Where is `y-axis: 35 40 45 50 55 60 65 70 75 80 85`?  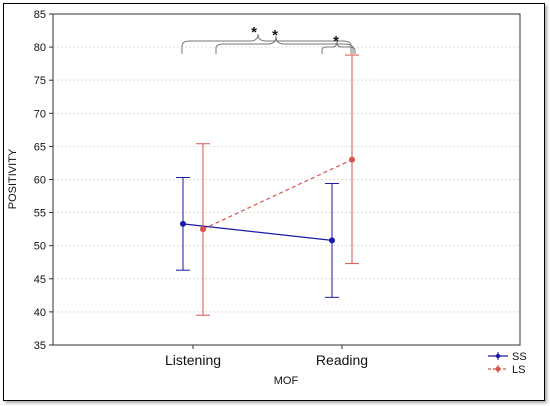
y-axis: 35 40 45 50 55 60 65 70 75 80 85 is located at coordinates (43, 180).